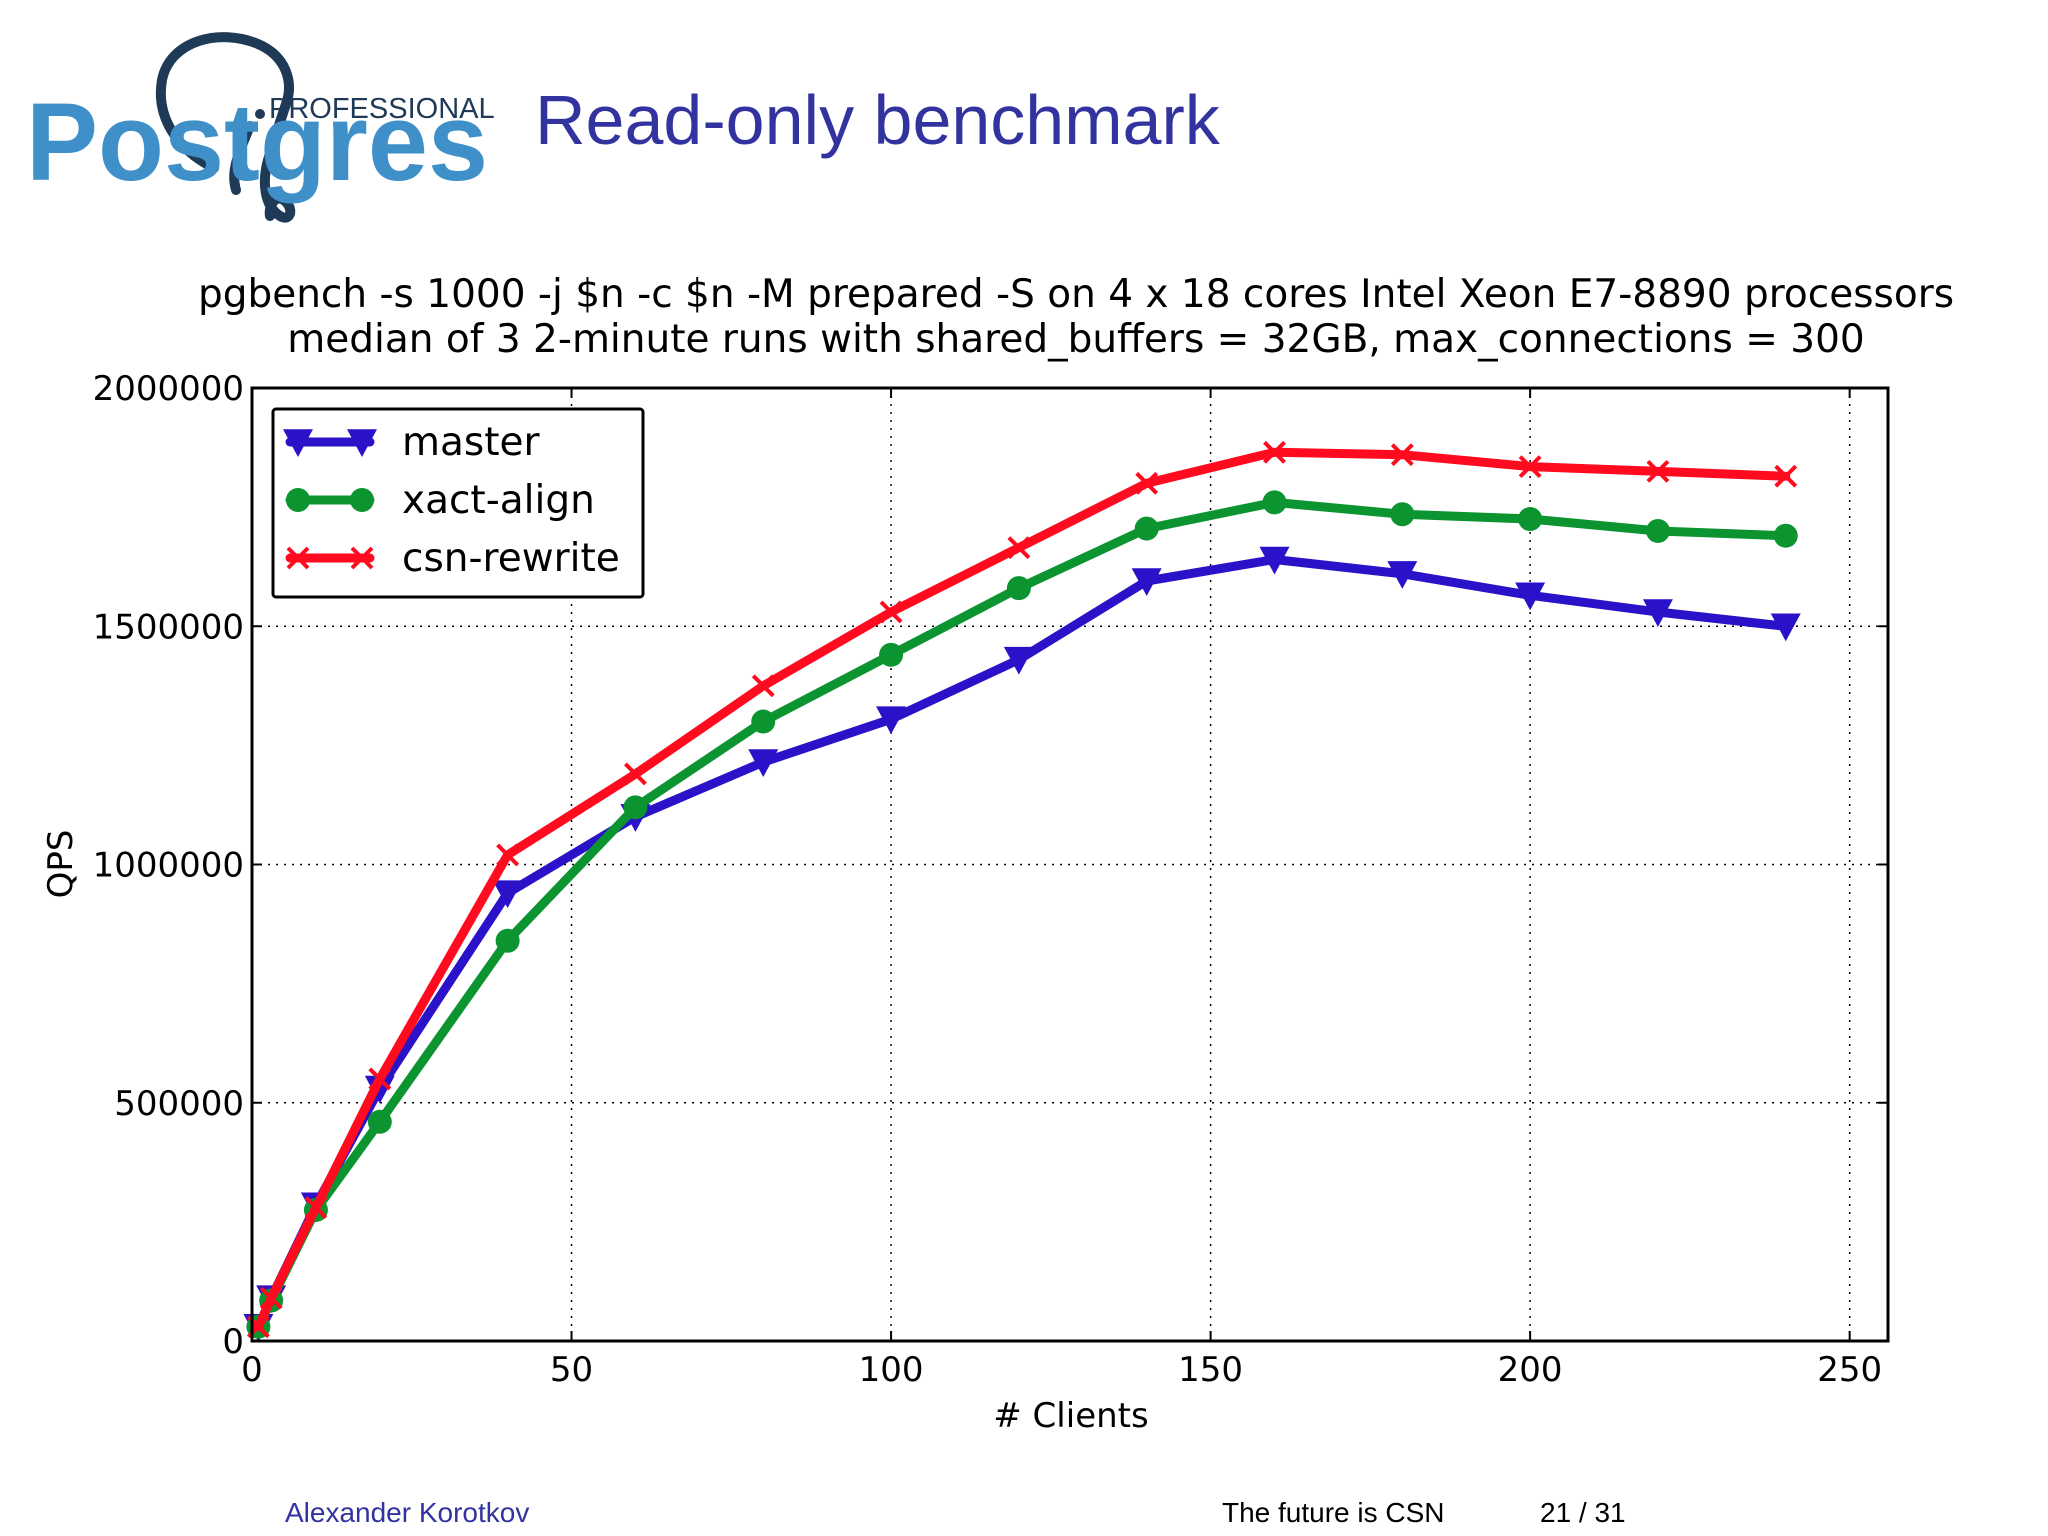 This screenshot has height=1536, width=2048. I want to click on x-tick-label: 250, so click(1849, 1370).